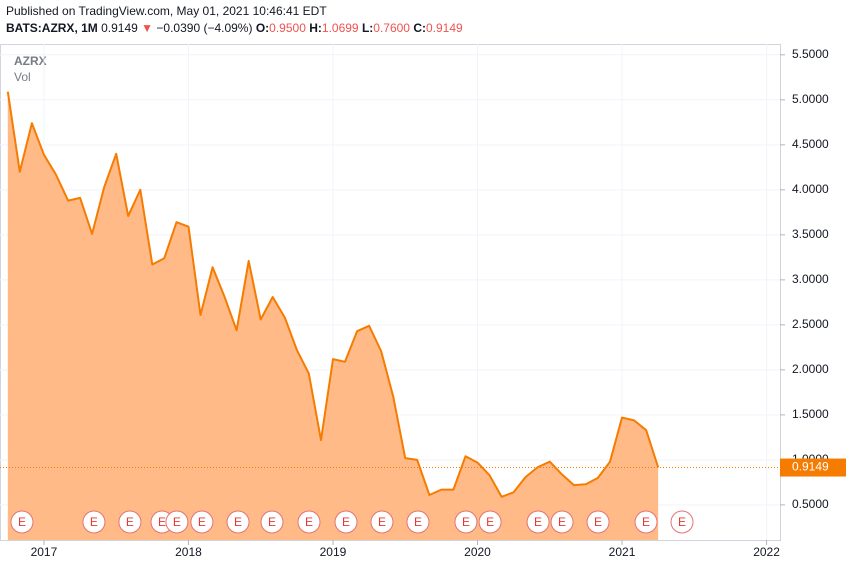 This screenshot has height=573, width=846. What do you see at coordinates (810, 144) in the screenshot?
I see `y-tick-label: 4.5000` at bounding box center [810, 144].